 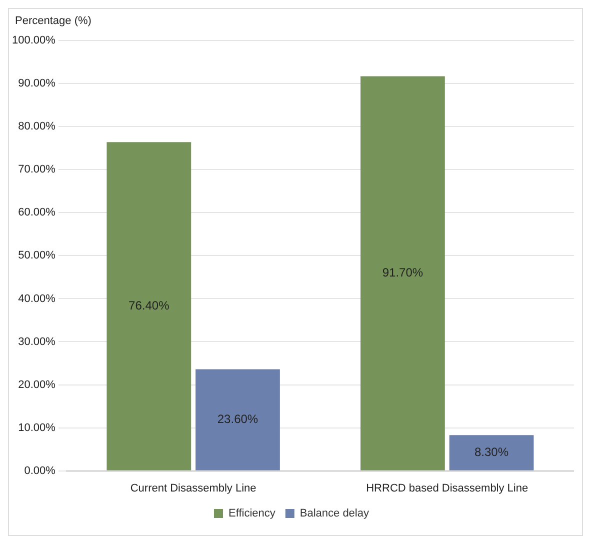 I want to click on y-tick-label: 80.00%, so click(x=37, y=126).